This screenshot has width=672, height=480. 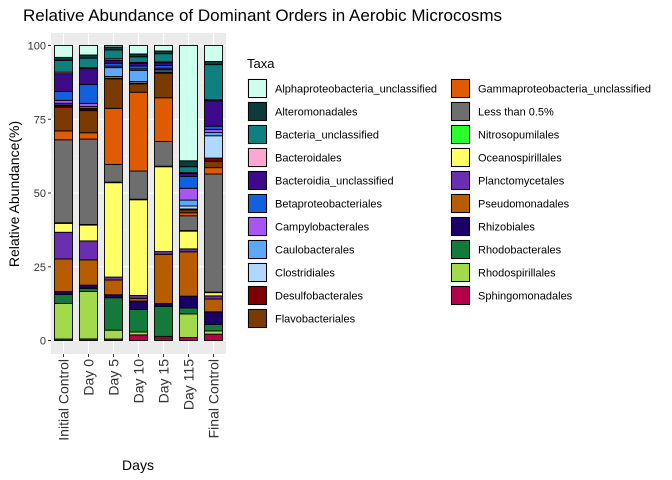 What do you see at coordinates (506, 228) in the screenshot?
I see `legend-label: Rhizobiales` at bounding box center [506, 228].